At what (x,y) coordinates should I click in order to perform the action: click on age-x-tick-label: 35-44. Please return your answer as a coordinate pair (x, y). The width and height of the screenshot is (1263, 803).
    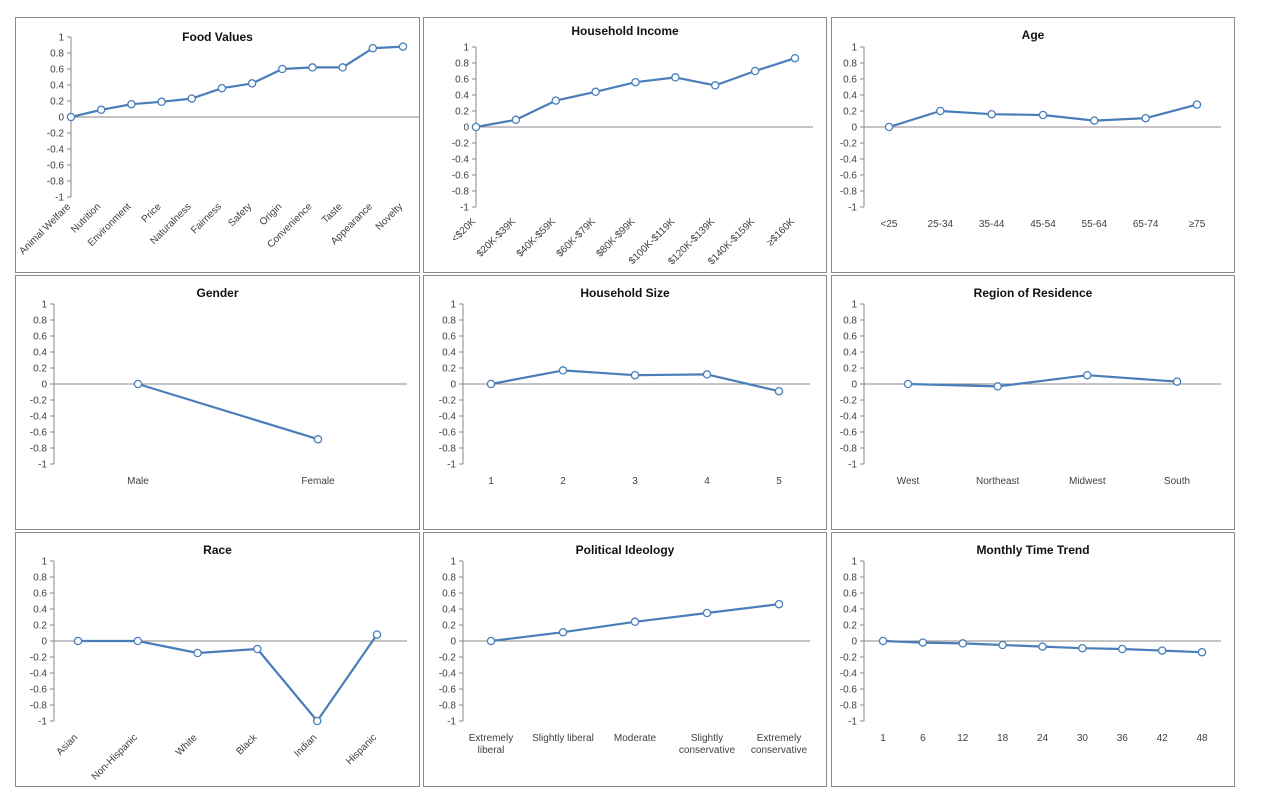
    Looking at the image, I should click on (992, 224).